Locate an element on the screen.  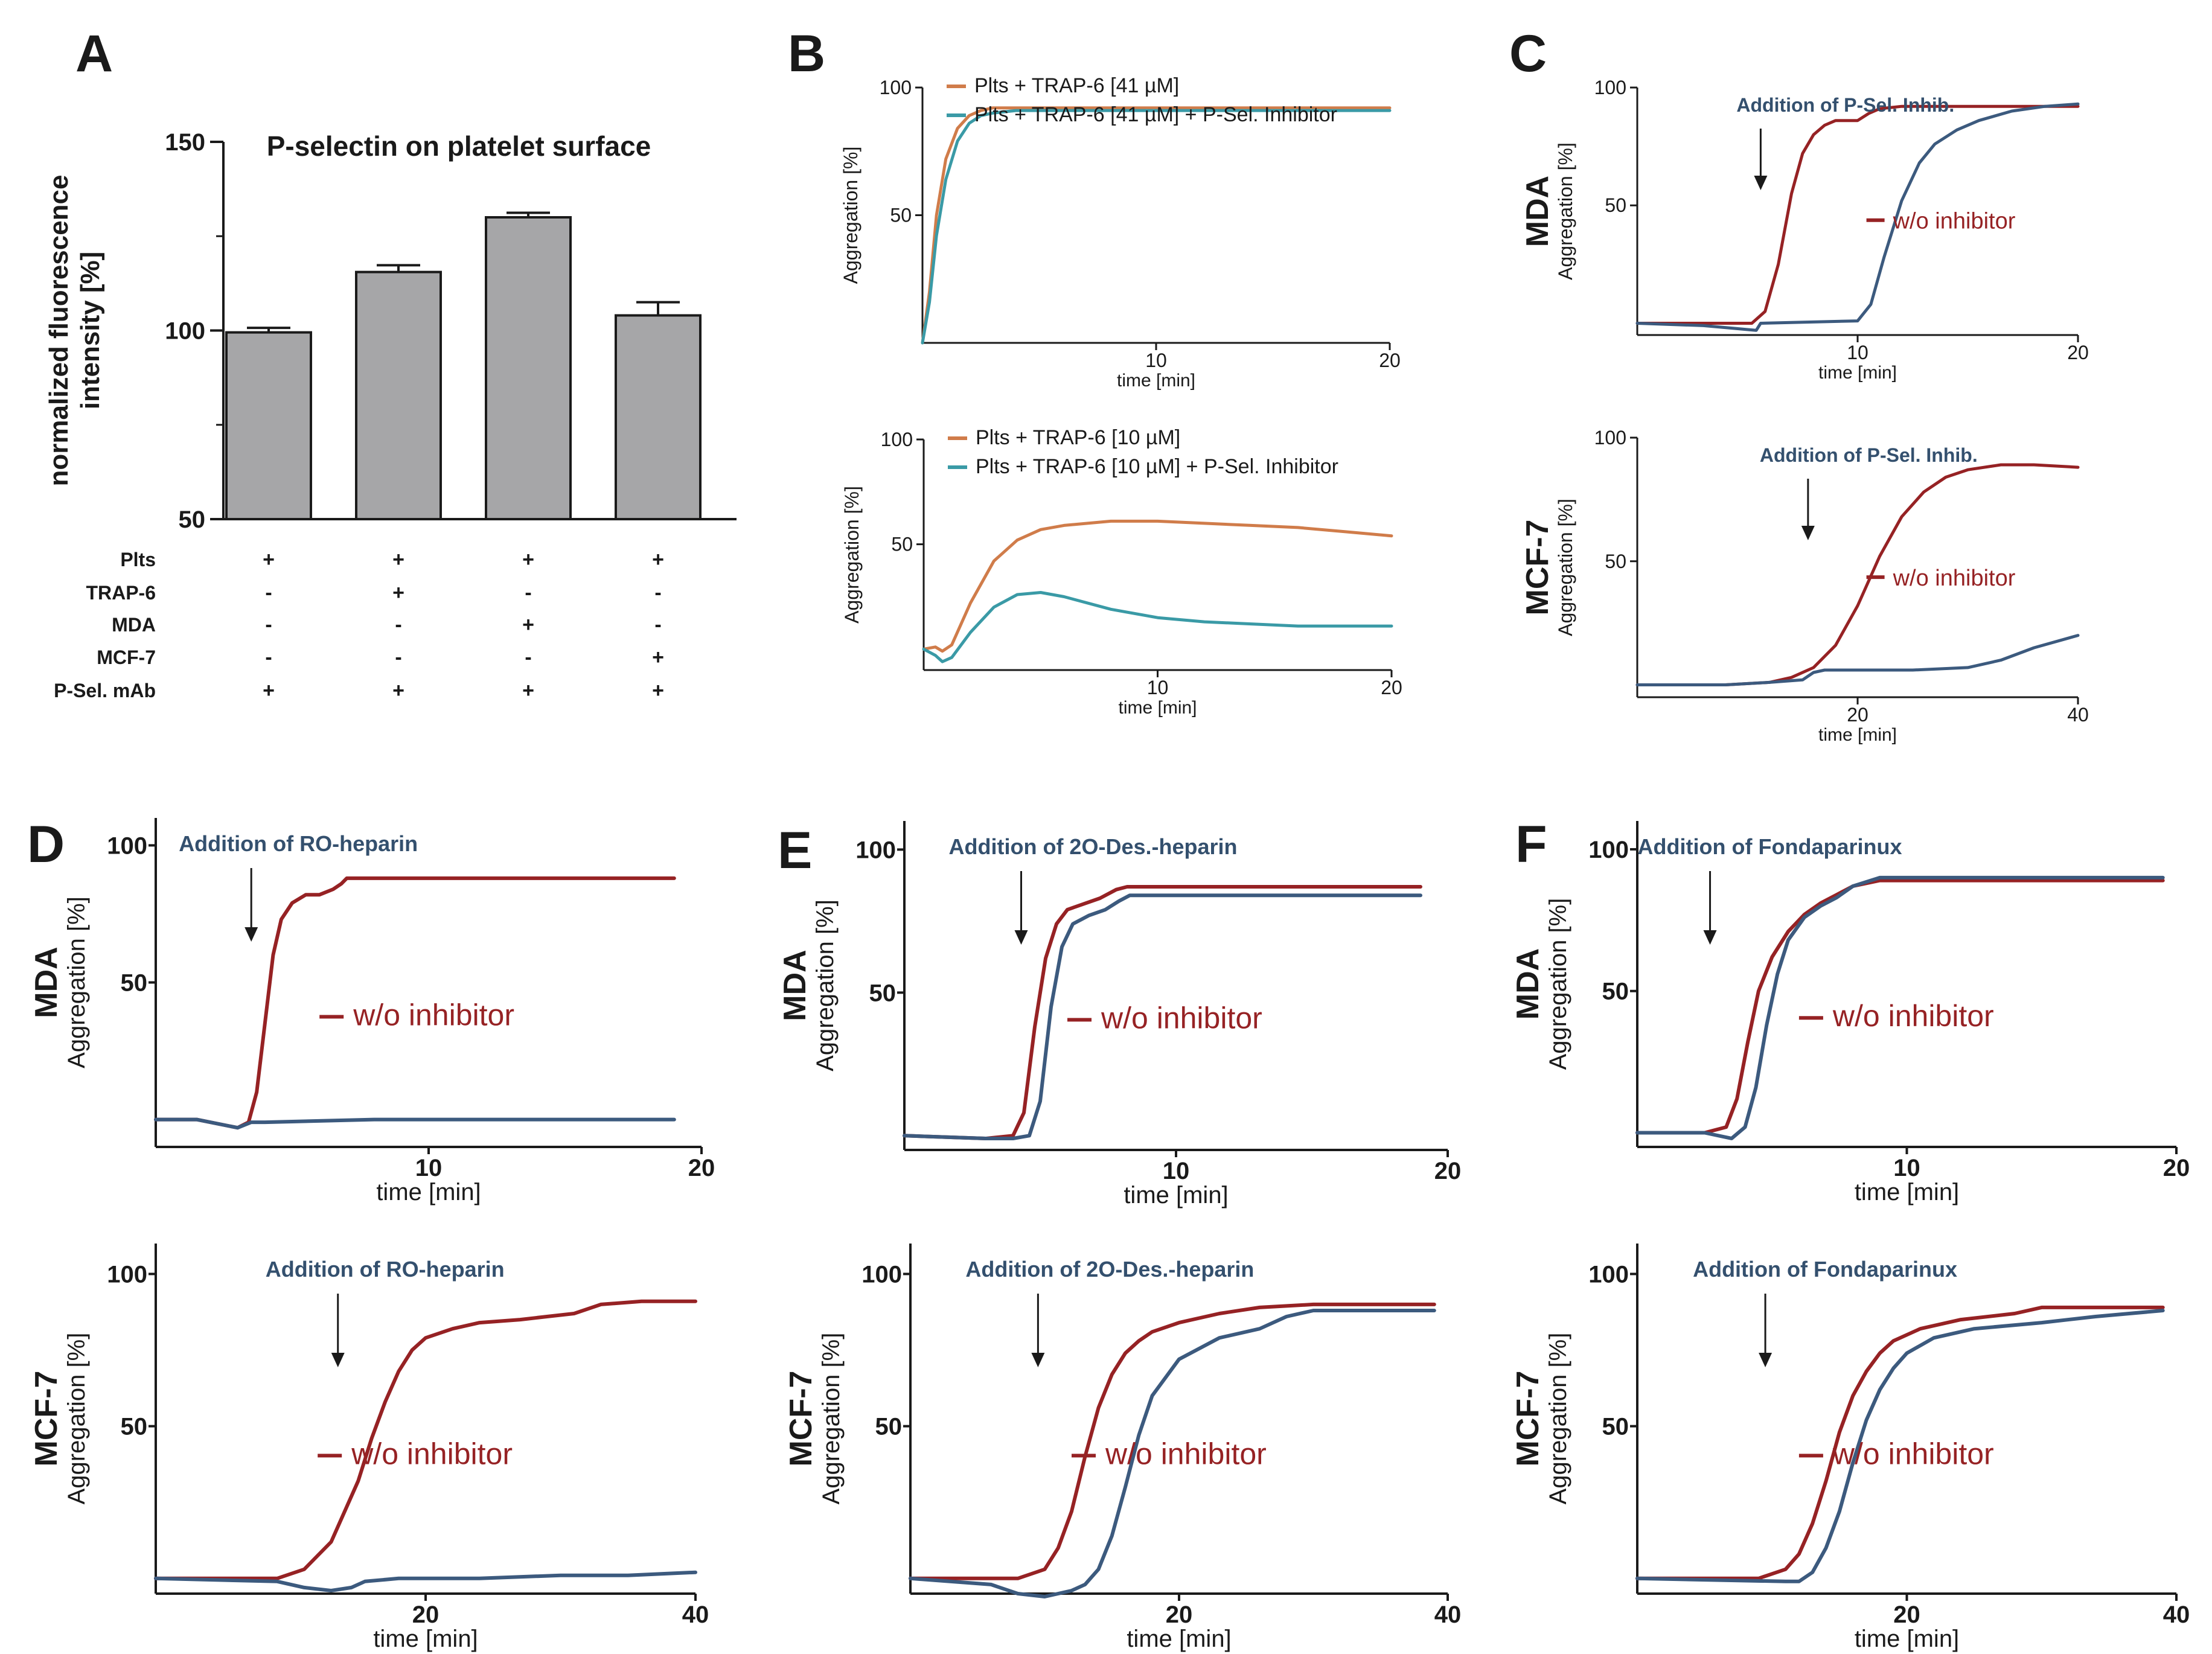
x-tick-label: 40 is located at coordinates (2176, 1615).